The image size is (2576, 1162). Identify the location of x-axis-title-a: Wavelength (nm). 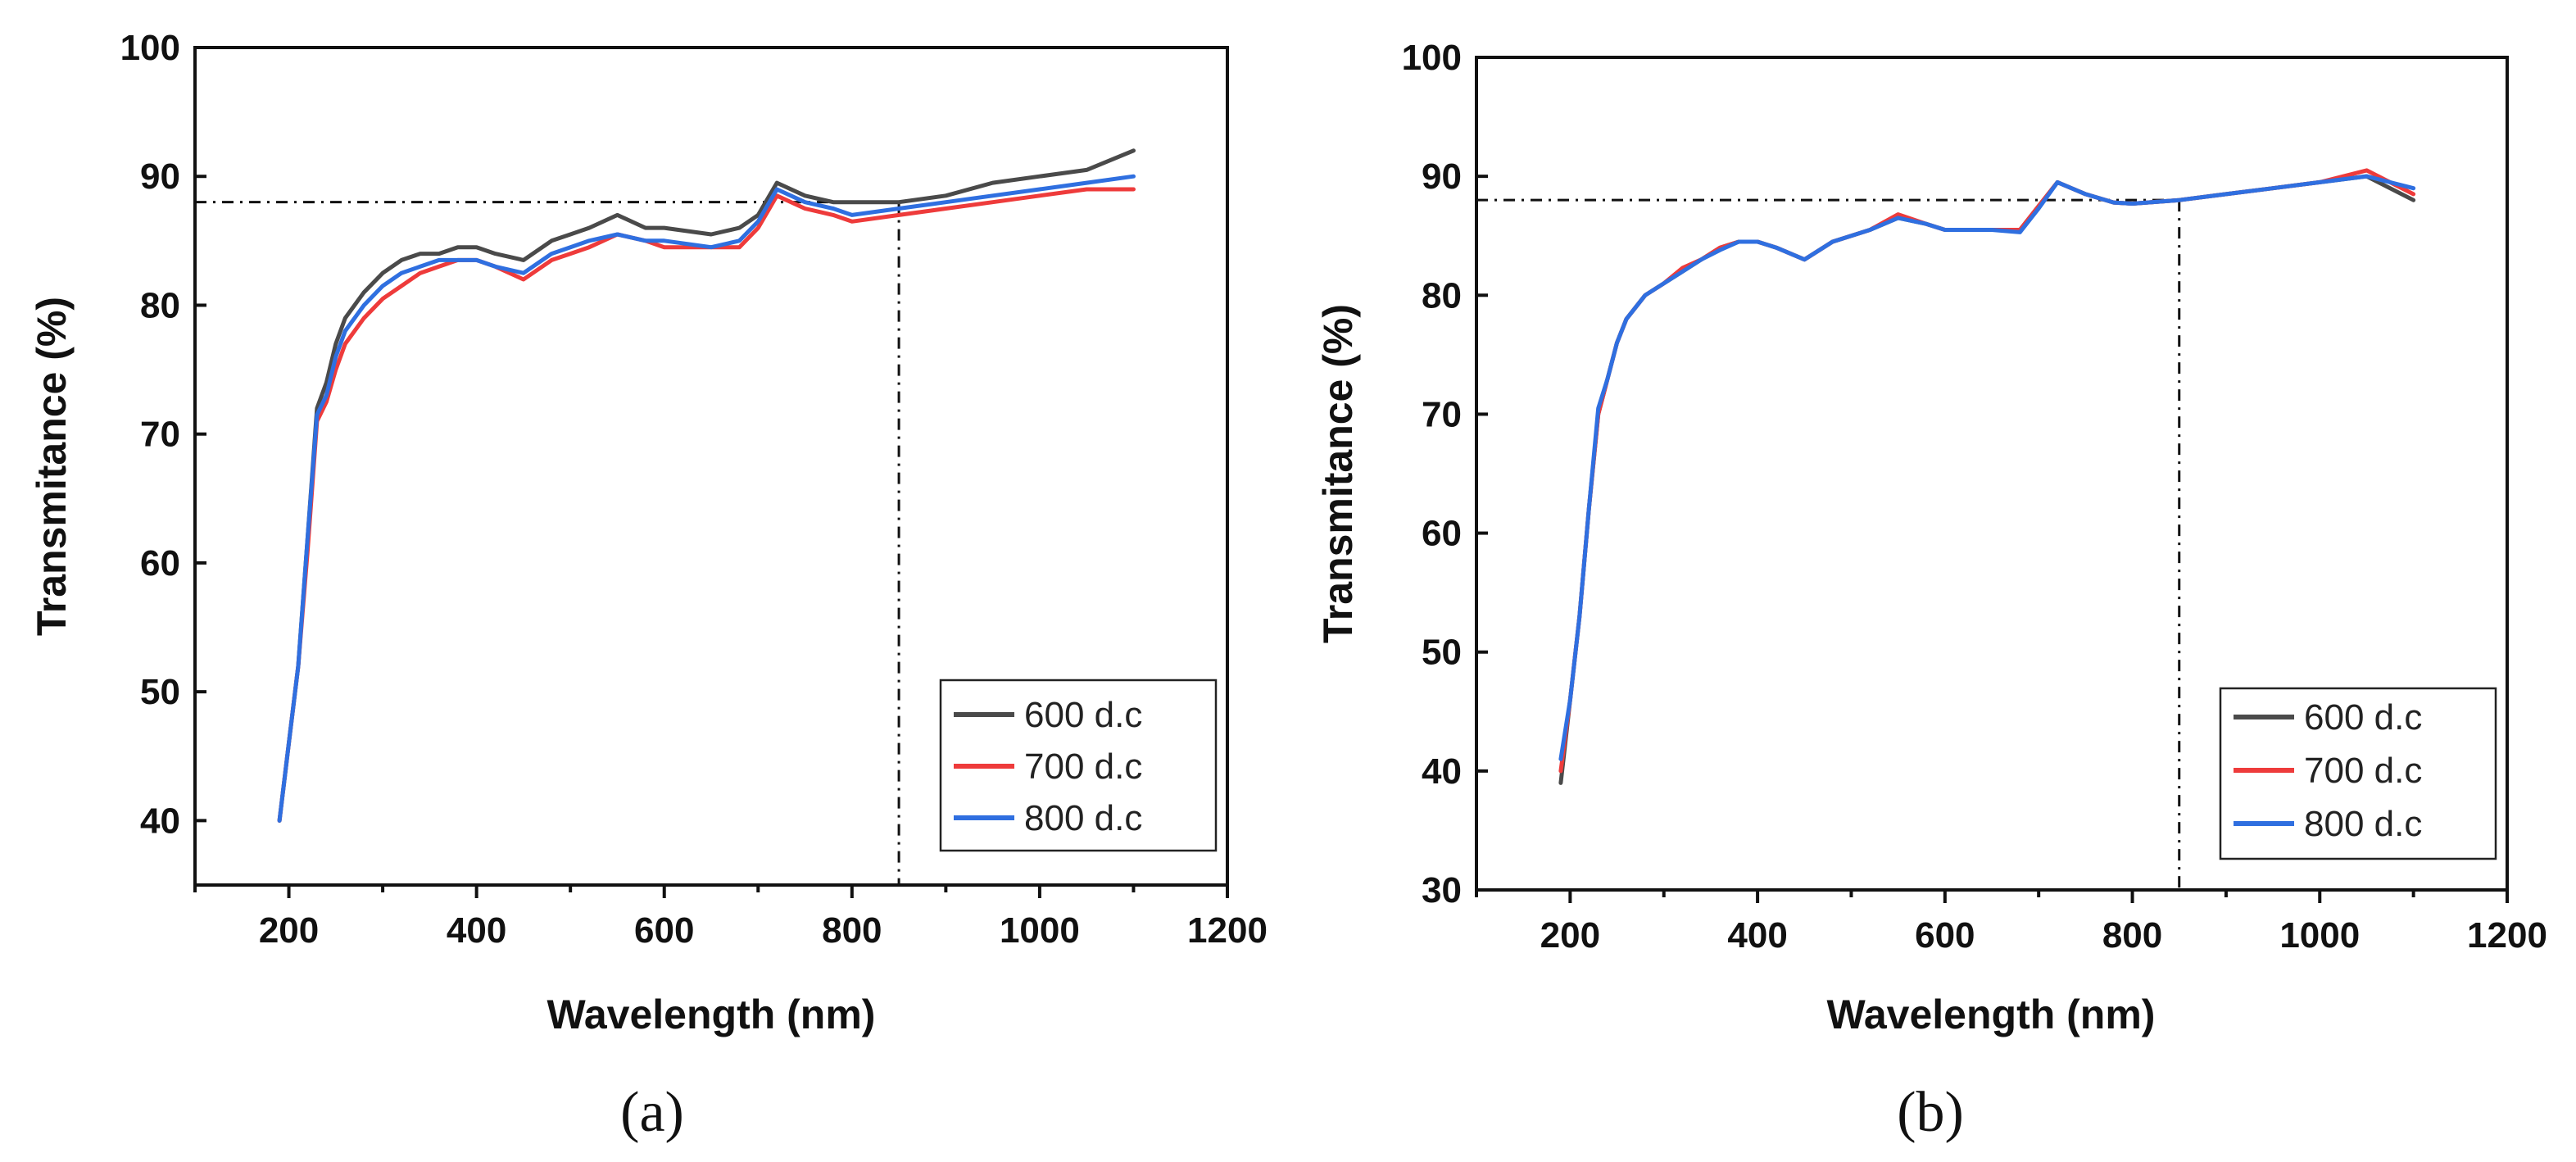
(711, 1014).